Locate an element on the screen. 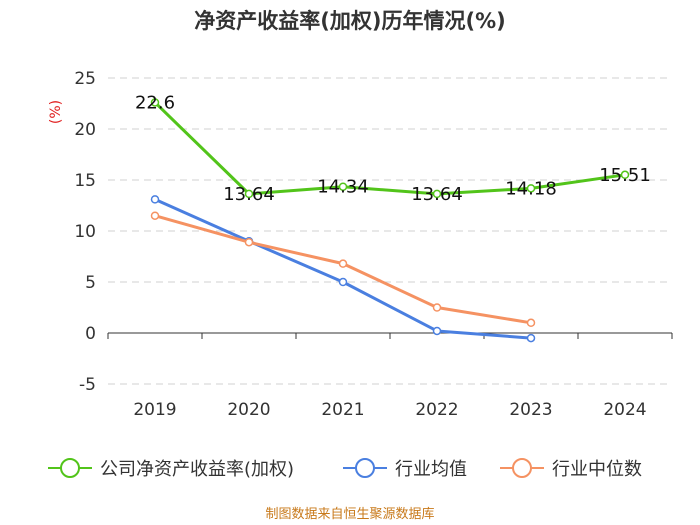 This screenshot has height=525, width=700. legend: 公司净资产收益率(加权) 行业均值 行业中位数 is located at coordinates (345, 469).